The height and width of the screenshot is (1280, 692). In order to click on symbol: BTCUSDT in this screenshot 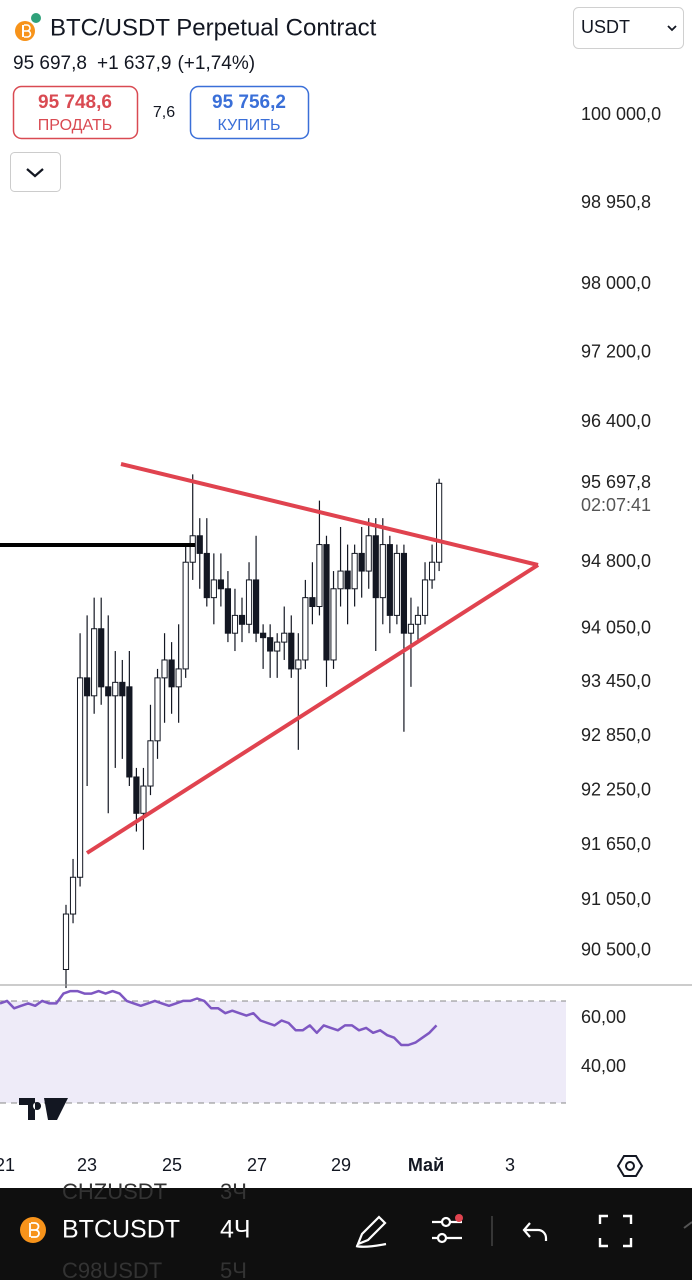, I will do `click(121, 1230)`.